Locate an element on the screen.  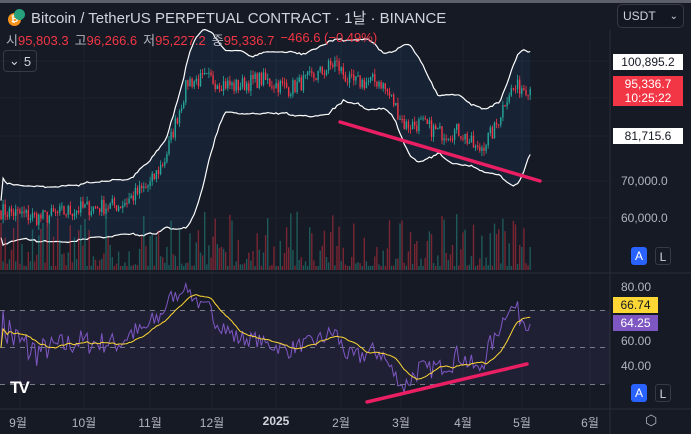
log-scale-button: L is located at coordinates (663, 256).